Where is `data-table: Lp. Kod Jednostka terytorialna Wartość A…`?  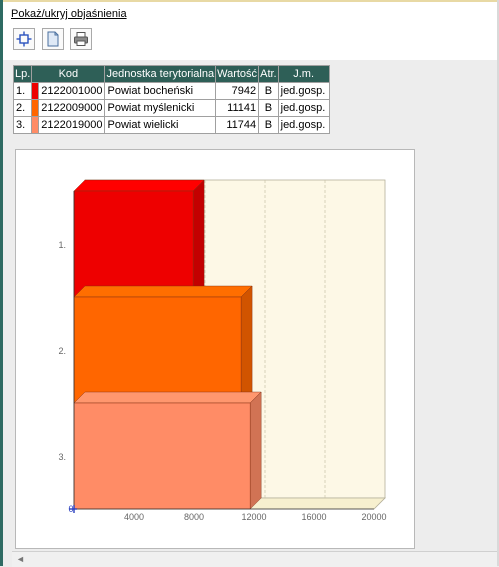
data-table: Lp. Kod Jednostka terytorialna Wartość A… is located at coordinates (171, 99).